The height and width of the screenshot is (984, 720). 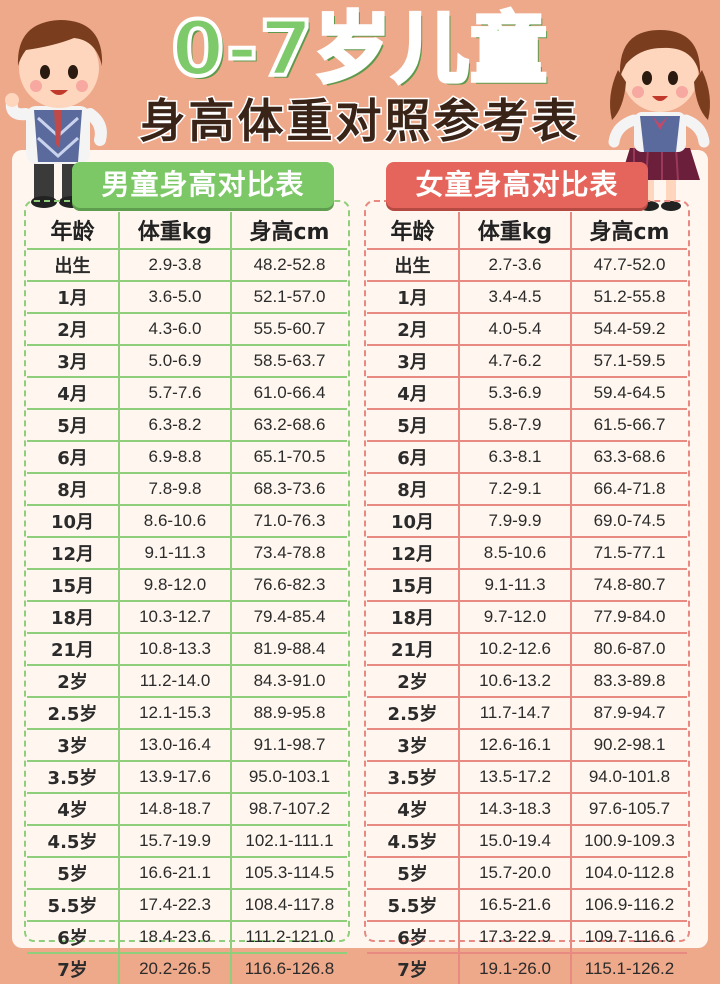 I want to click on weight-cell: 19.1-26.0, so click(x=515, y=968).